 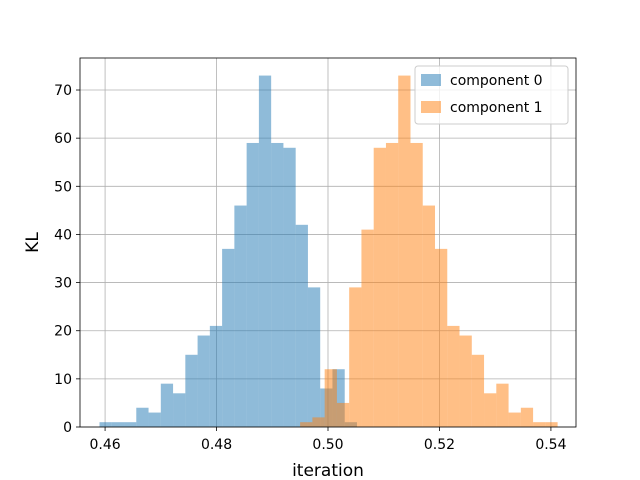 I want to click on legend-box, so click(x=491, y=95).